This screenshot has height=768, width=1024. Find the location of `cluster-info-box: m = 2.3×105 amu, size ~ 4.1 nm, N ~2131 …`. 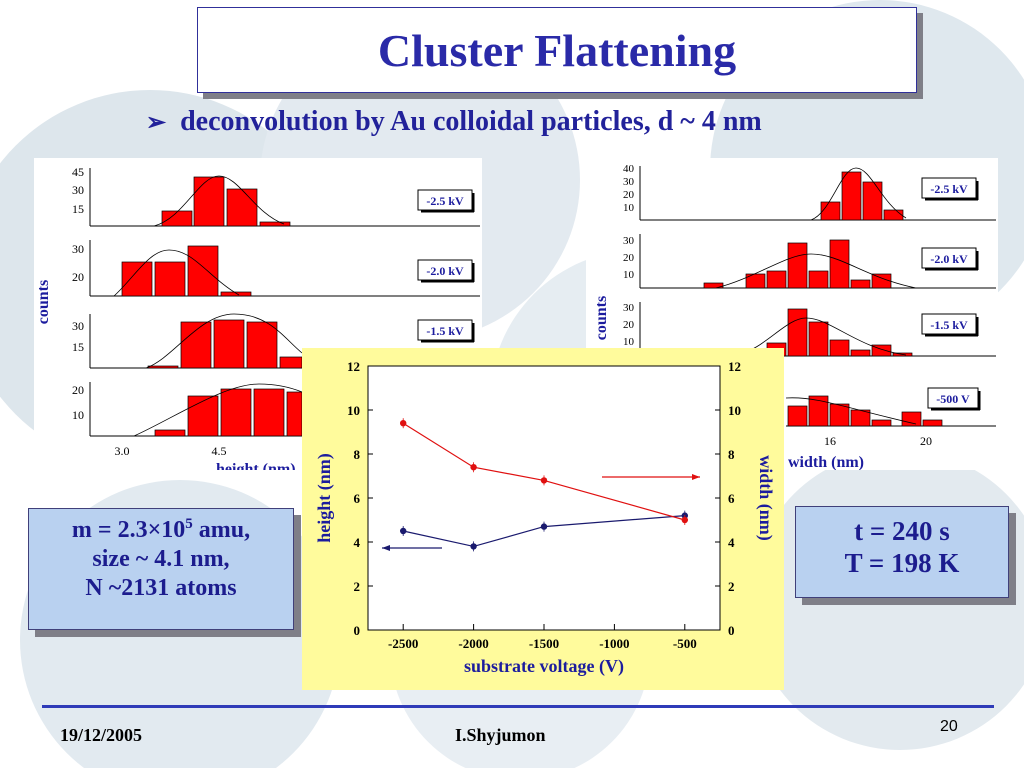

cluster-info-box: m = 2.3×105 amu, size ~ 4.1 nm, N ~2131 … is located at coordinates (161, 569).